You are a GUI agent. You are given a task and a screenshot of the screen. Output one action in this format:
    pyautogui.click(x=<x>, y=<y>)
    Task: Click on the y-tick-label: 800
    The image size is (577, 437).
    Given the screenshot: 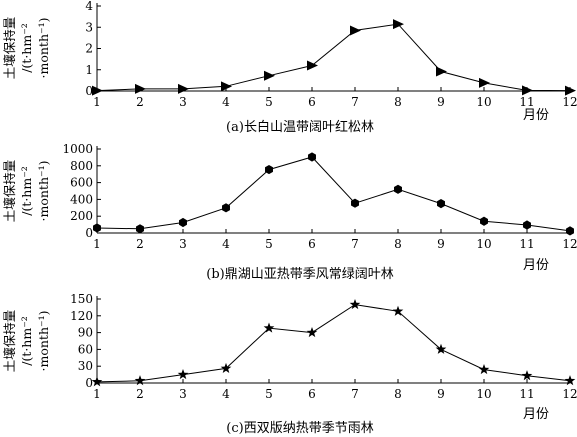 What is the action you would take?
    pyautogui.click(x=81, y=166)
    